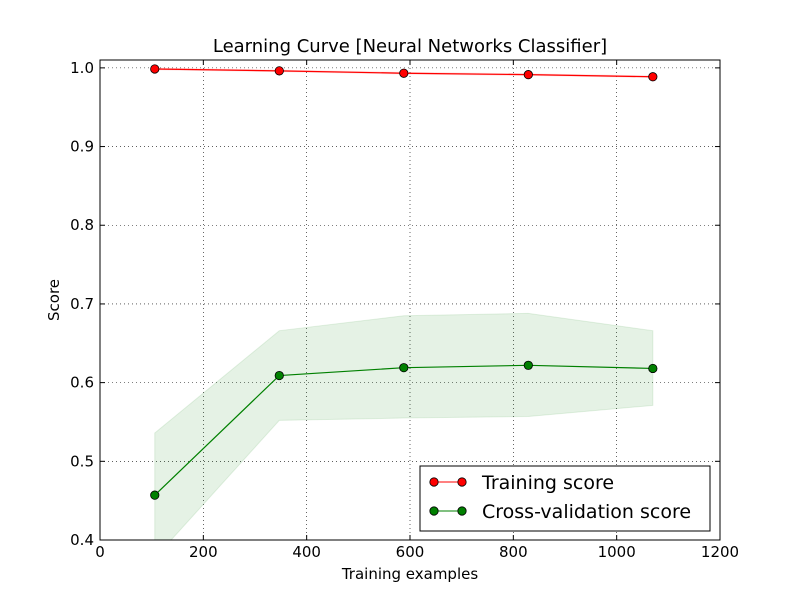 Image resolution: width=800 pixels, height=600 pixels. What do you see at coordinates (82, 225) in the screenshot?
I see `y-tick-label: 0.8` at bounding box center [82, 225].